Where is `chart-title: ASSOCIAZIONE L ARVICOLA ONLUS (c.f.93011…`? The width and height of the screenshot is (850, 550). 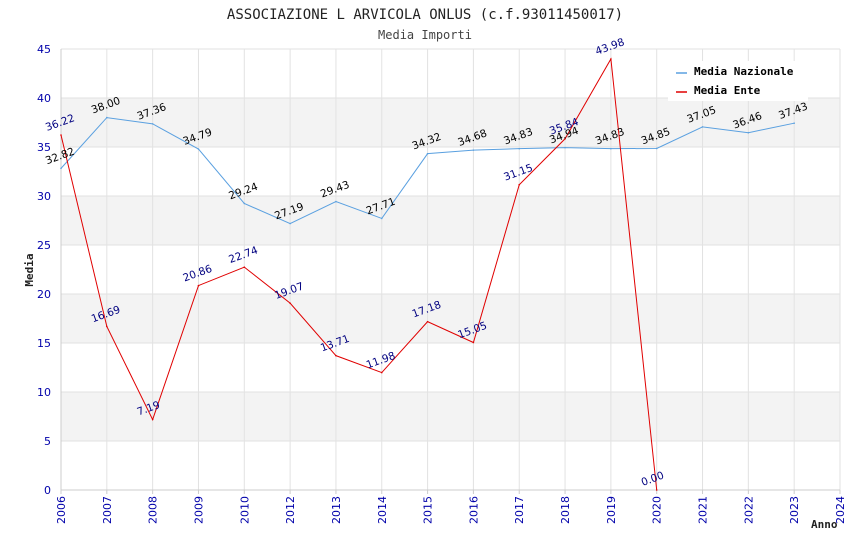
chart-title: ASSOCIAZIONE L ARVICOLA ONLUS (c.f.93011… is located at coordinates (425, 15).